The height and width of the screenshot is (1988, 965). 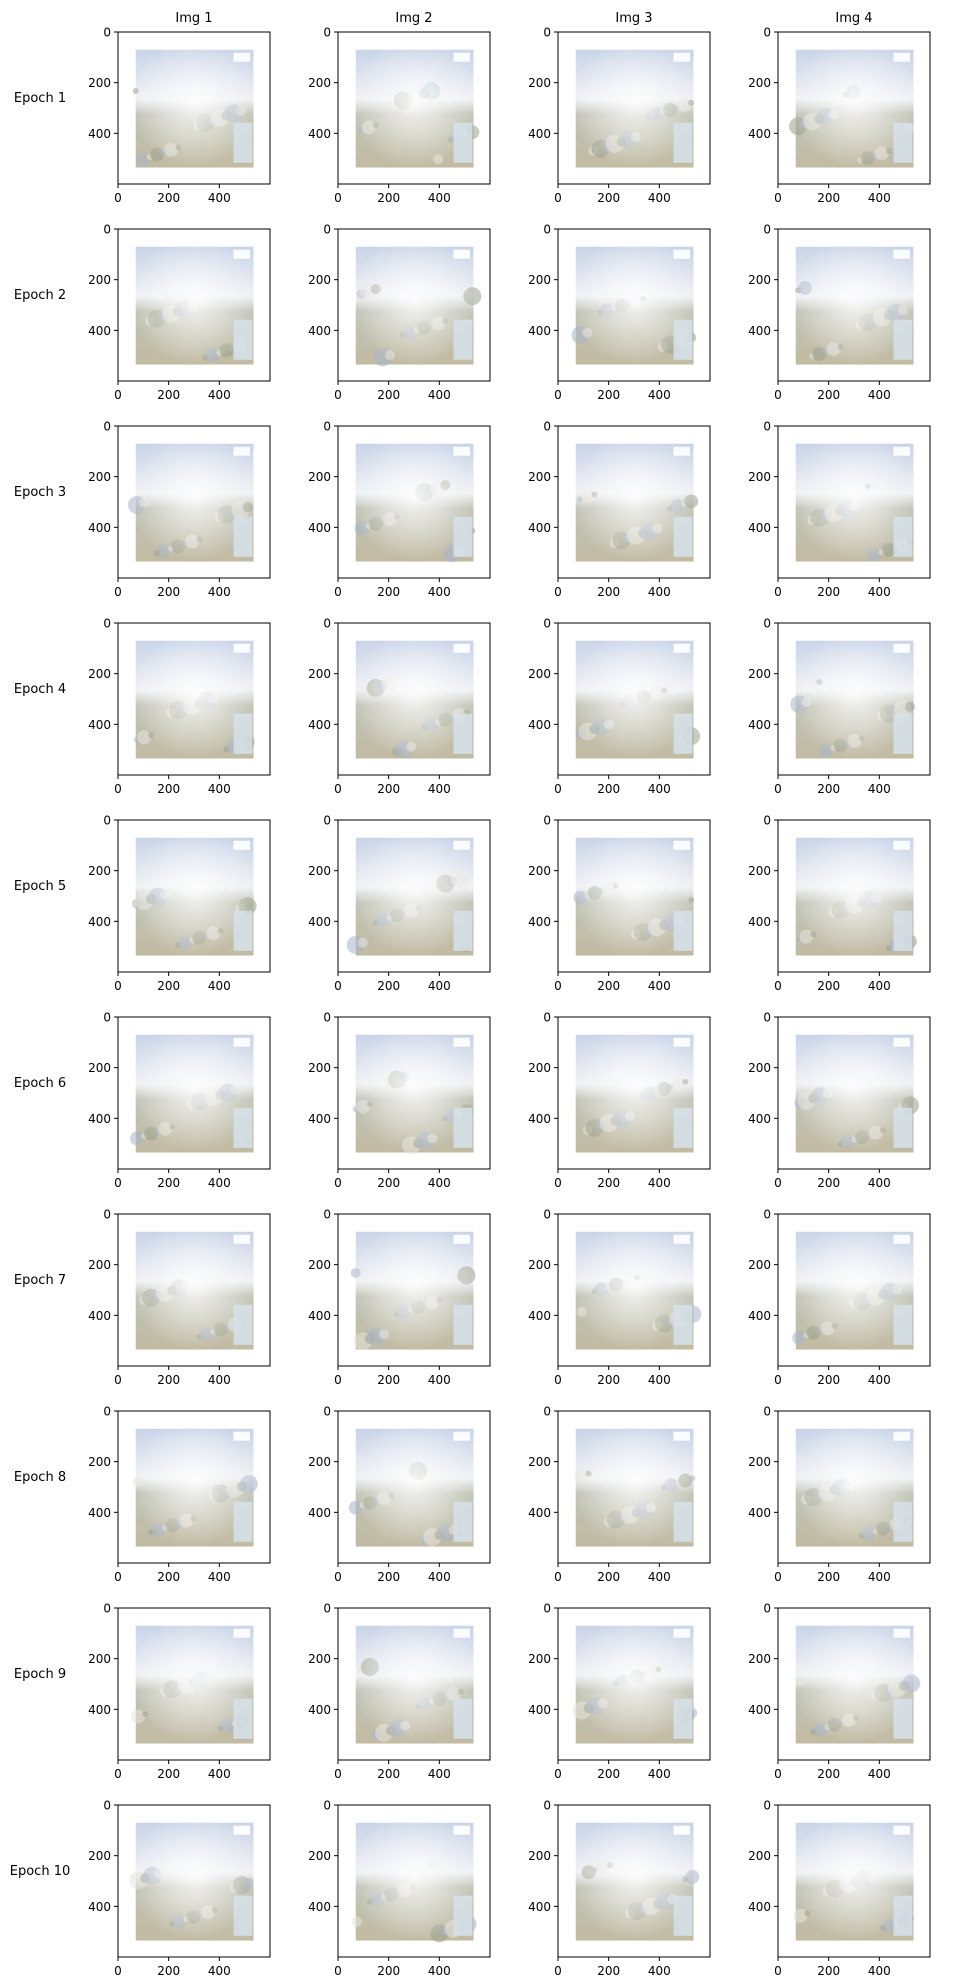 What do you see at coordinates (40, 689) in the screenshot?
I see `row-label: Epoch 4` at bounding box center [40, 689].